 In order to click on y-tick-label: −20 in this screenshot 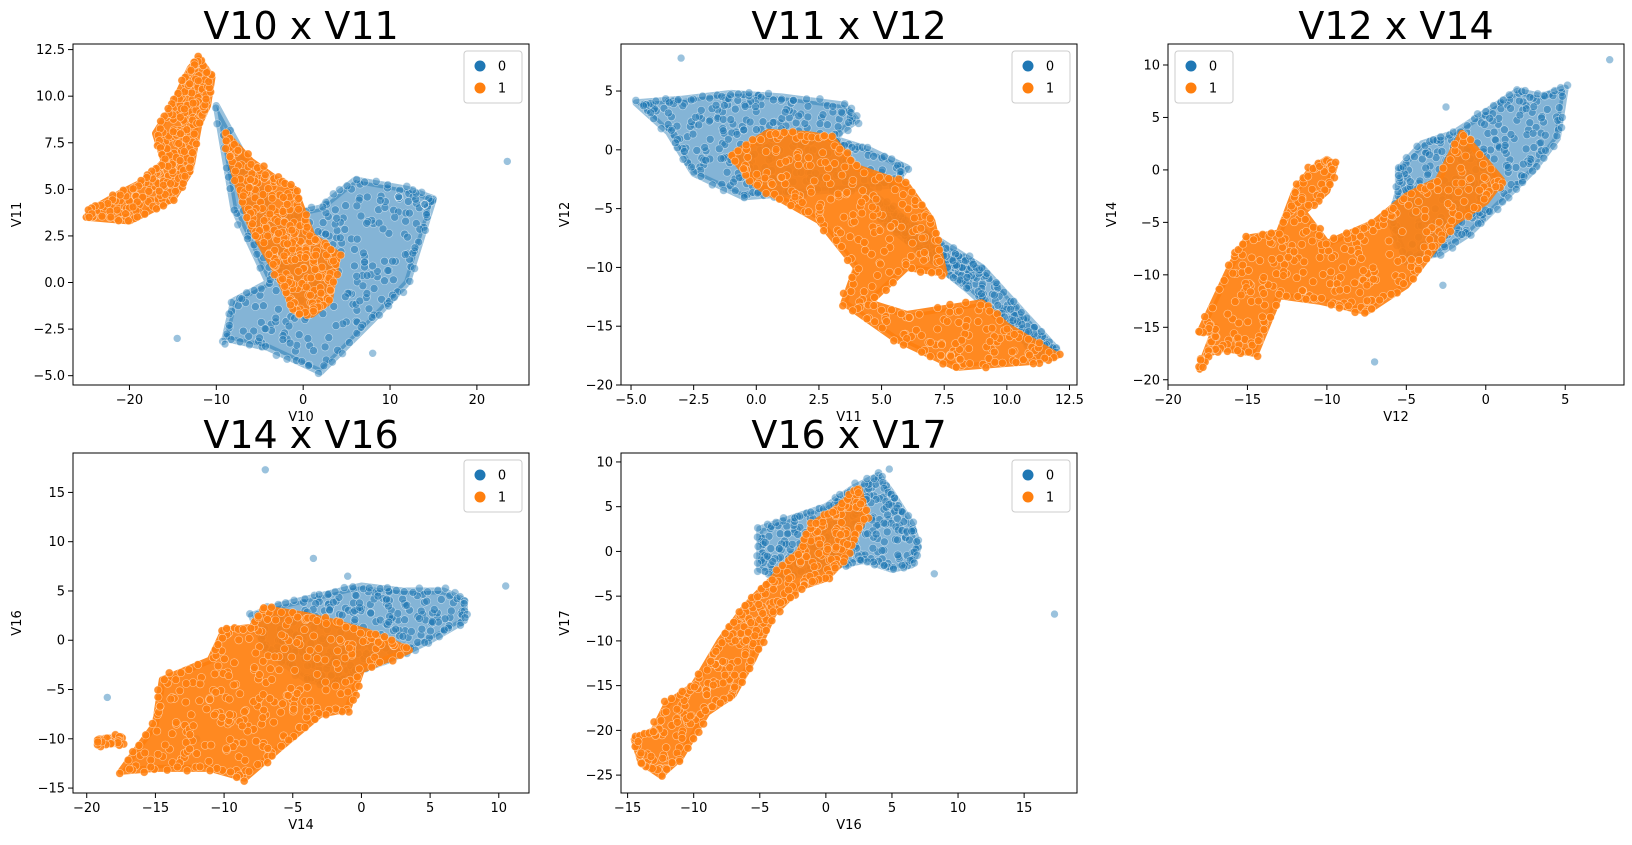, I will do `click(1146, 380)`.